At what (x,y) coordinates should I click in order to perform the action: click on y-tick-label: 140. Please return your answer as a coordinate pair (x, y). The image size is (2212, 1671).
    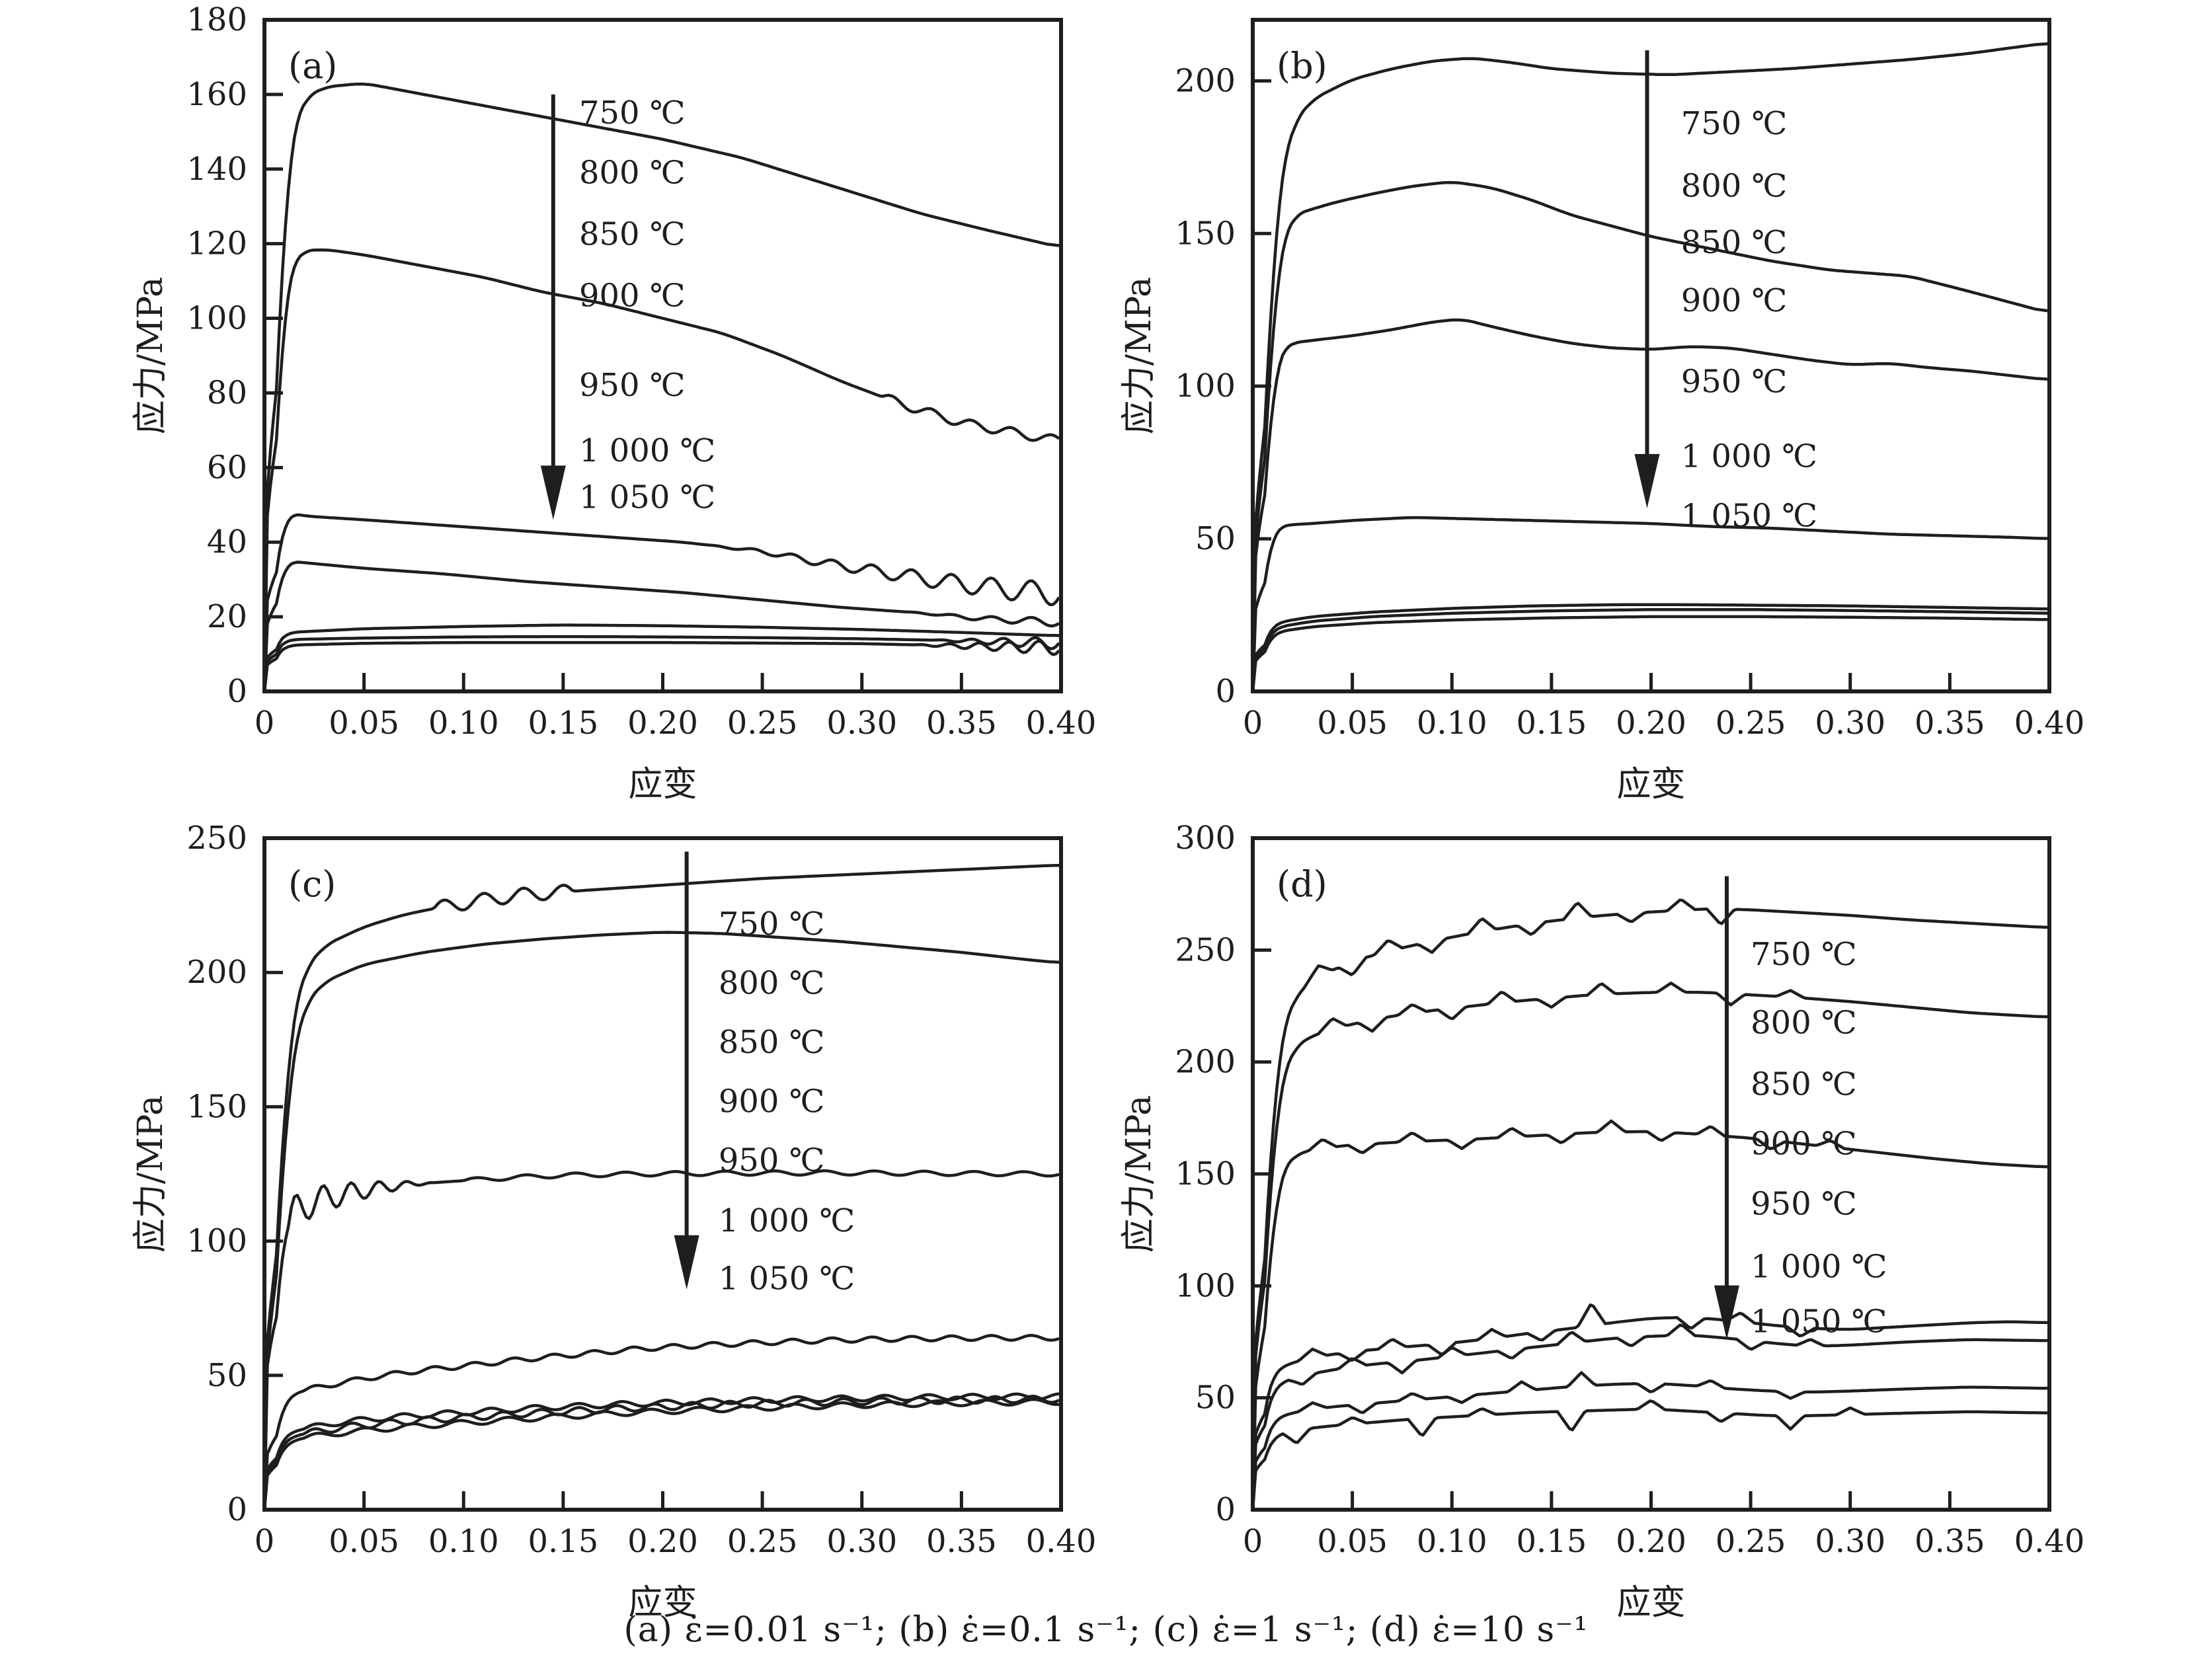
    Looking at the image, I should click on (216, 169).